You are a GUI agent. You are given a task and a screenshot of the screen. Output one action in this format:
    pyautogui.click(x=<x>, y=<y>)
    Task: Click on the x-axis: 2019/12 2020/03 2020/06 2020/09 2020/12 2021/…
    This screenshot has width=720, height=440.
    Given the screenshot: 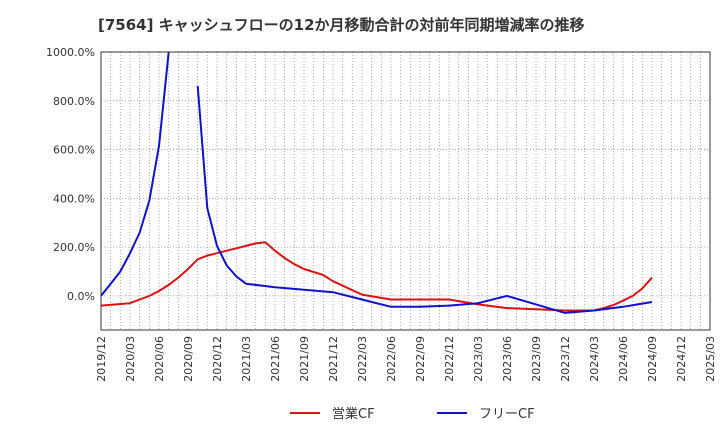 What is the action you would take?
    pyautogui.click(x=406, y=359)
    